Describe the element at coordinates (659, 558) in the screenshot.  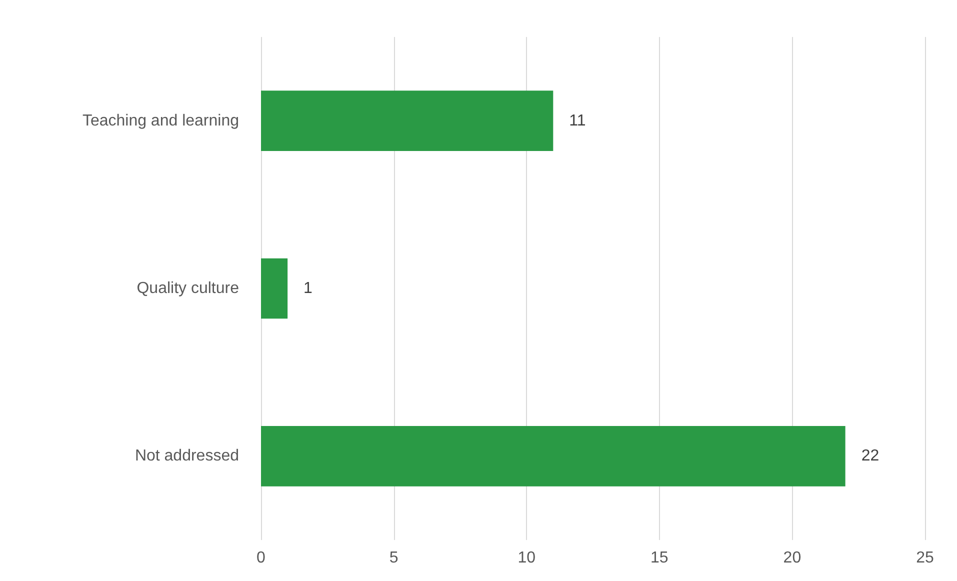
I see `x-tick-label: 15` at that location.